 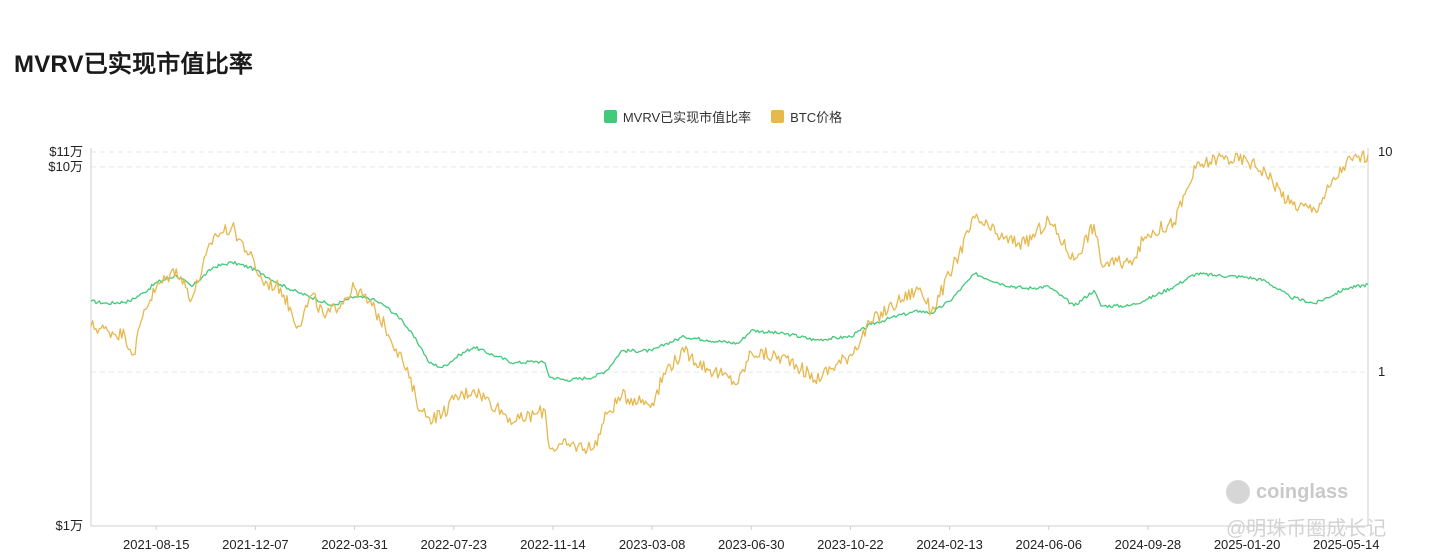 I want to click on x-axis-tick-label: 2022-03-31, so click(x=354, y=544).